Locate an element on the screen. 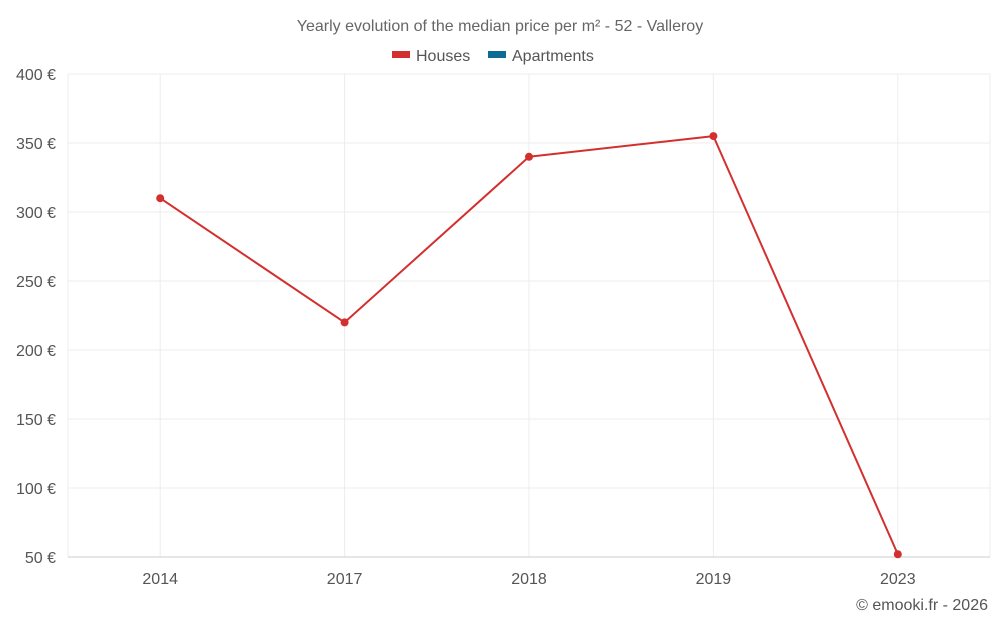  y-tick-label: 150 € is located at coordinates (36, 420).